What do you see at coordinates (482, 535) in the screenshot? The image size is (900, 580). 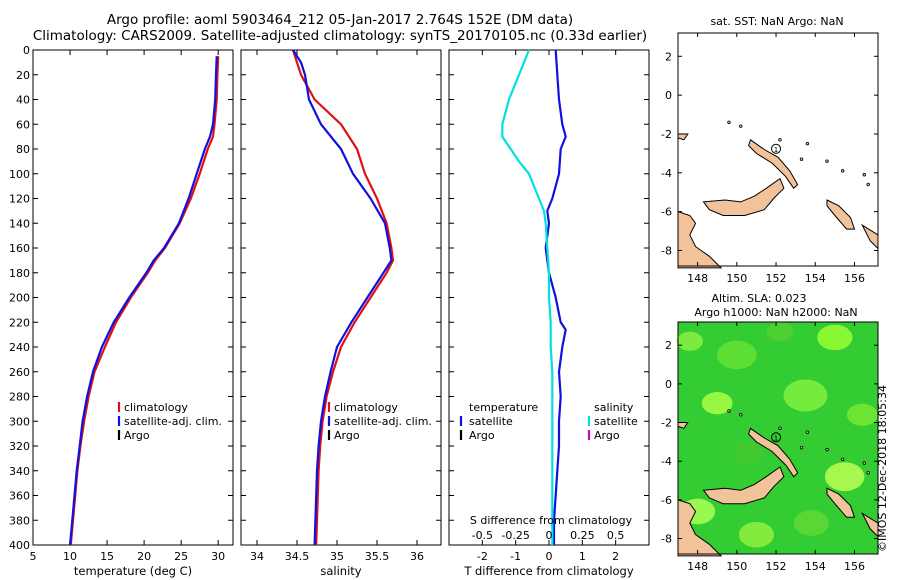 I see `s-diff-tick-label: -0.5` at bounding box center [482, 535].